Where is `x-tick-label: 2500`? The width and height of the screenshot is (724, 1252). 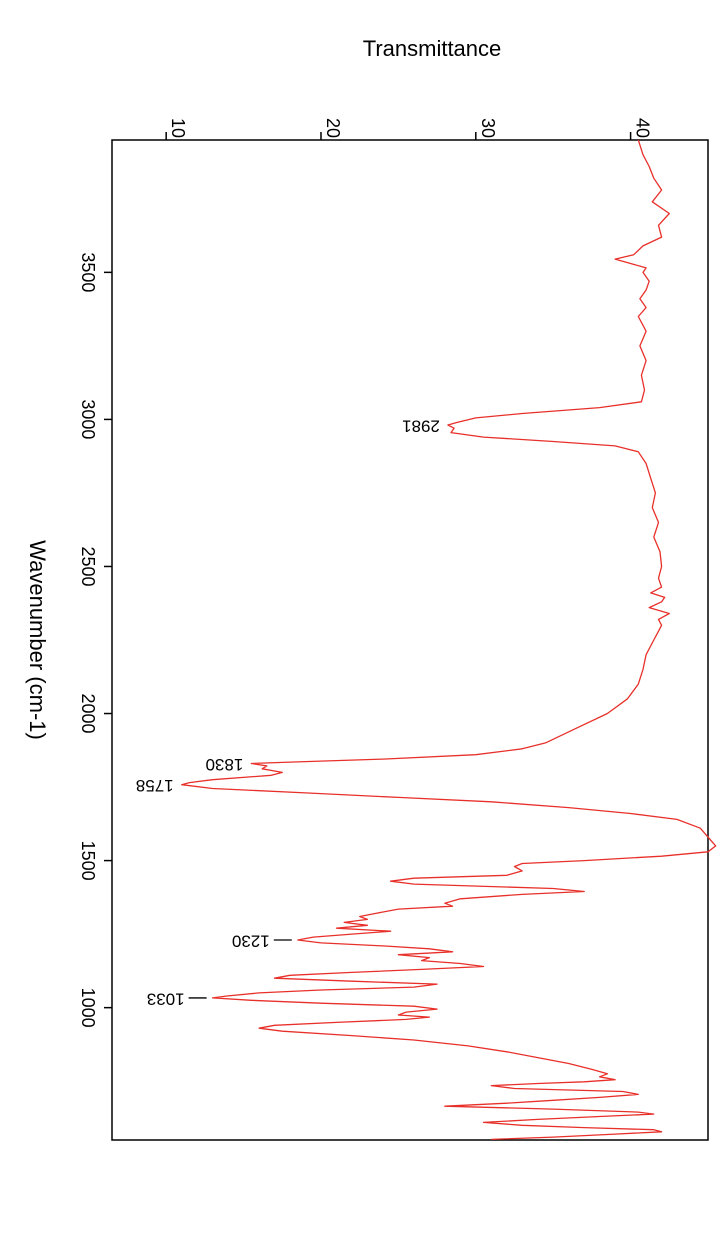
x-tick-label: 2500 is located at coordinates (88, 566).